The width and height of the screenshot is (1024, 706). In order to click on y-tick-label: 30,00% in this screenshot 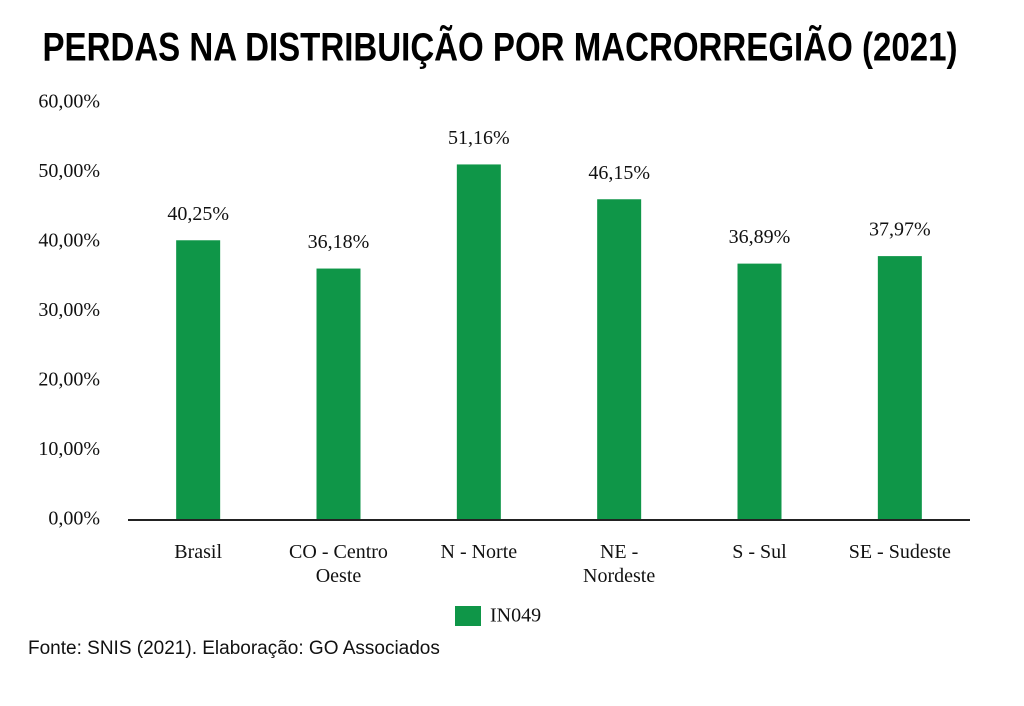, I will do `click(69, 310)`.